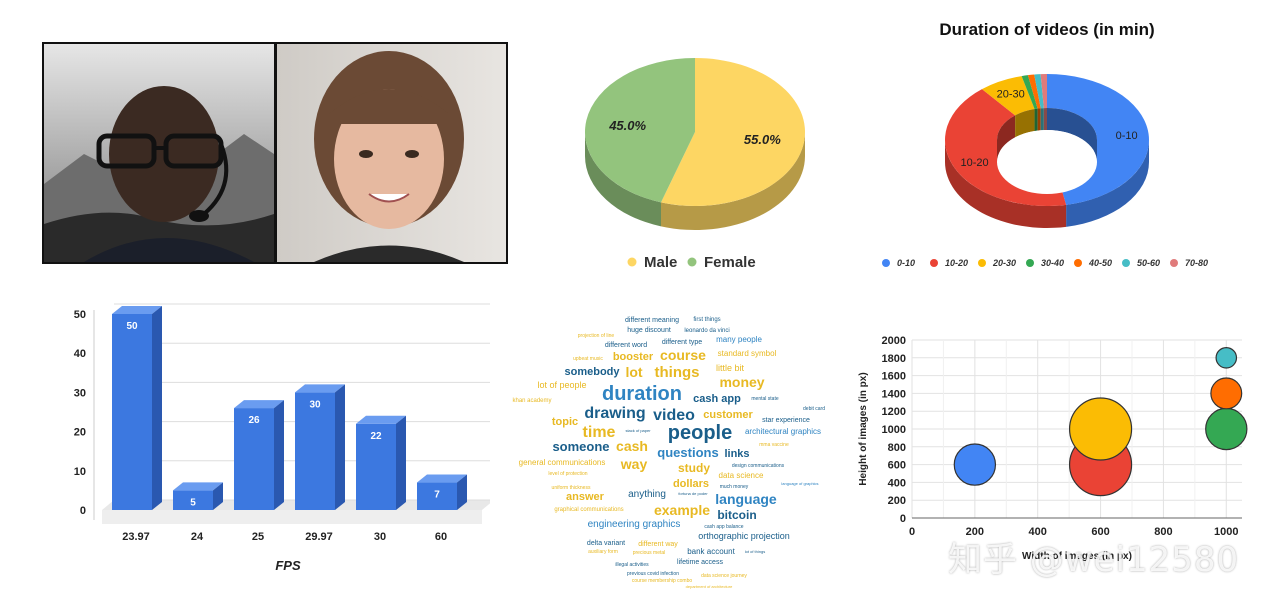 The image size is (1271, 609). Describe the element at coordinates (897, 466) in the screenshot. I see `y-tick-label: 600` at that location.